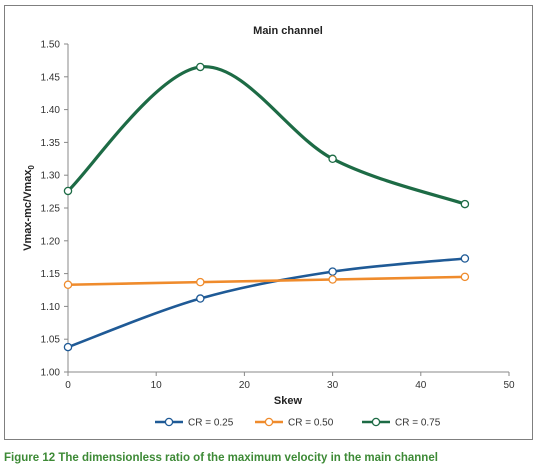 This screenshot has width=539, height=472. I want to click on x-tick-label: 50, so click(509, 385).